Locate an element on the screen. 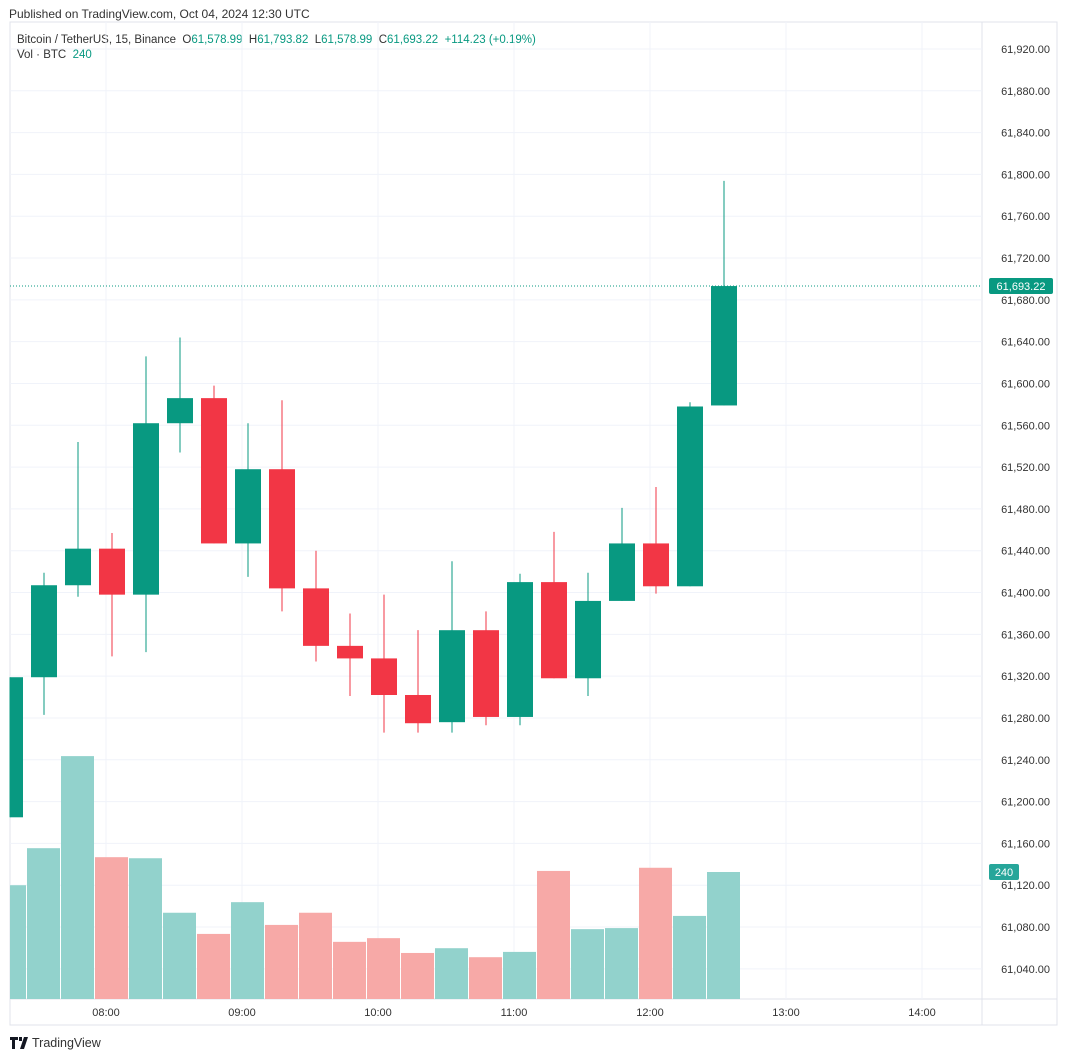  tradingview-logo-icon is located at coordinates (19, 1043).